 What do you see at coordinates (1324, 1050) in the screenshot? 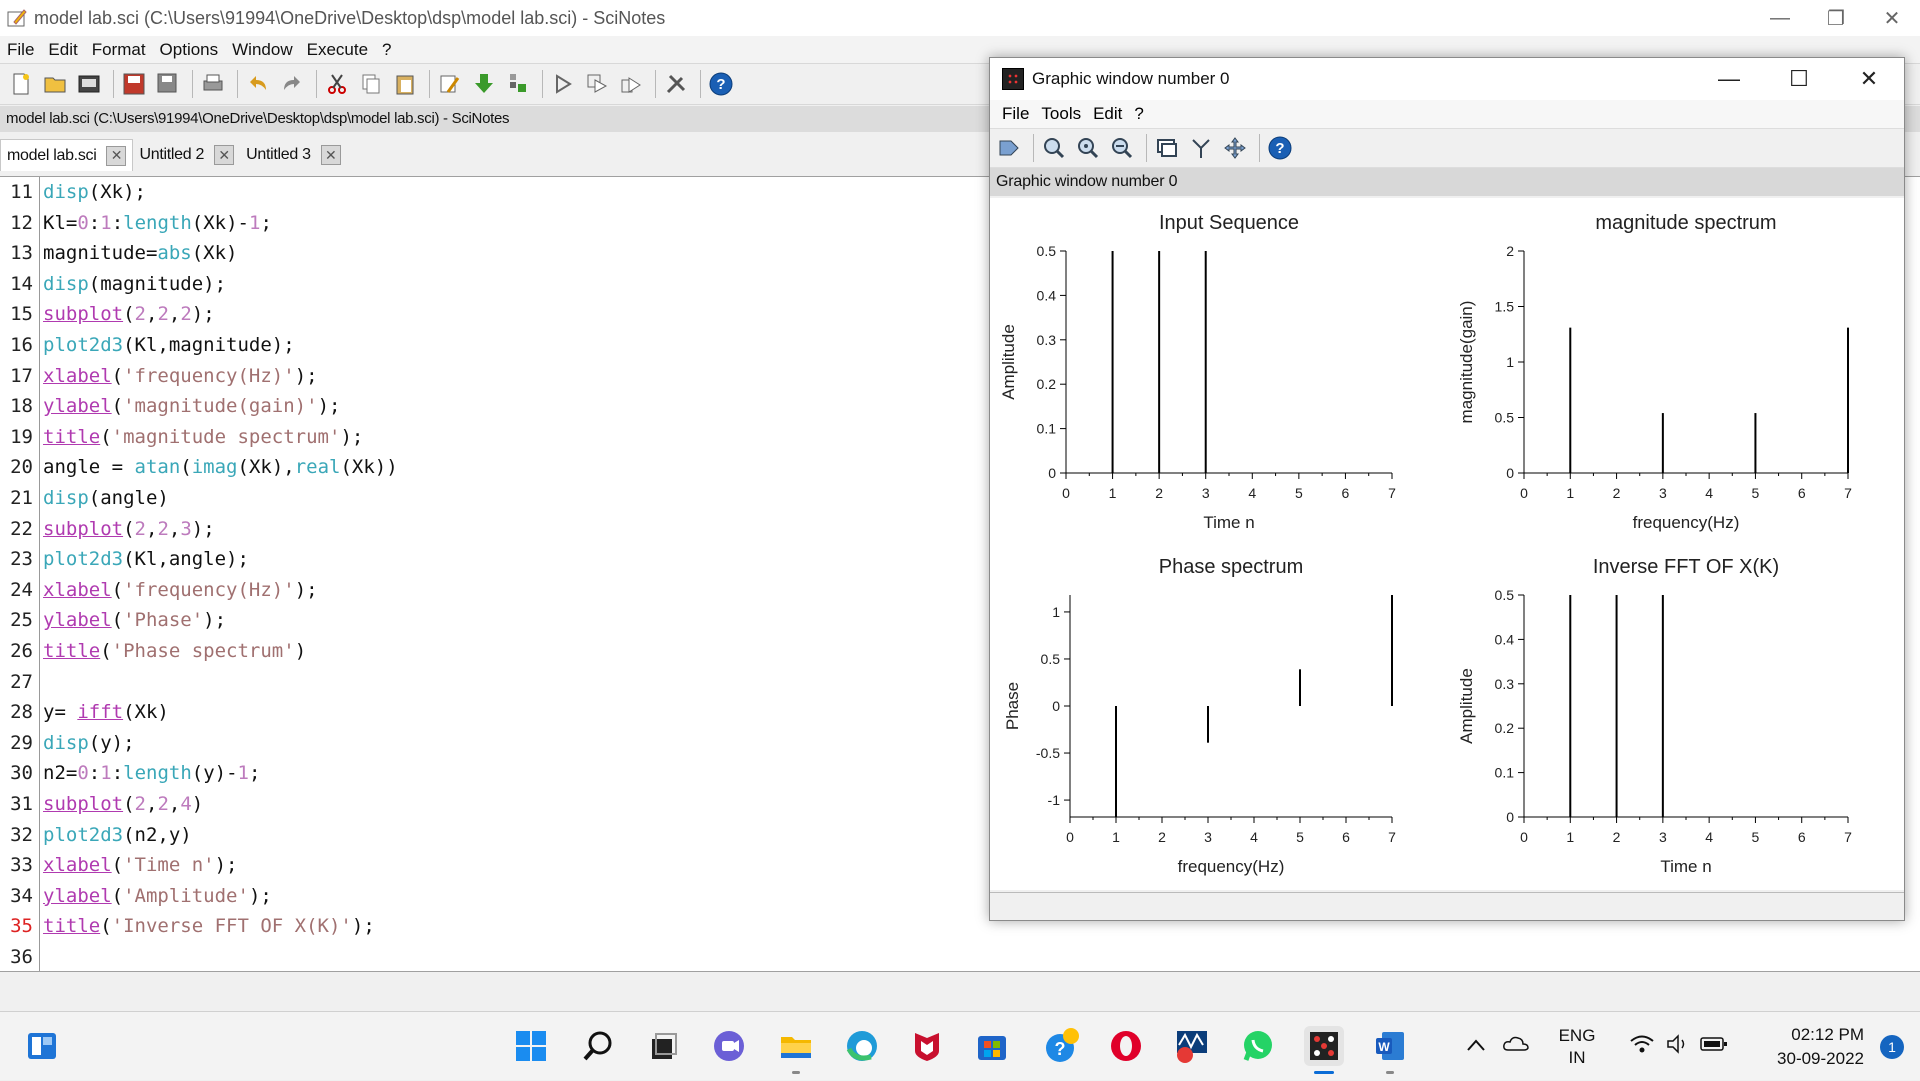
I see `scilab-icon` at bounding box center [1324, 1050].